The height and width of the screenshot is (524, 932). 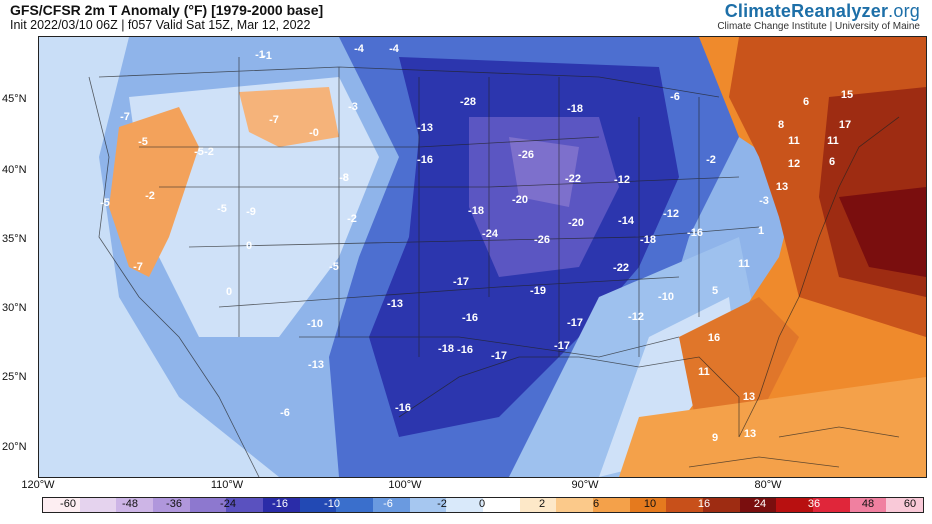 I want to click on colorbar-label: -48, so click(x=130, y=504).